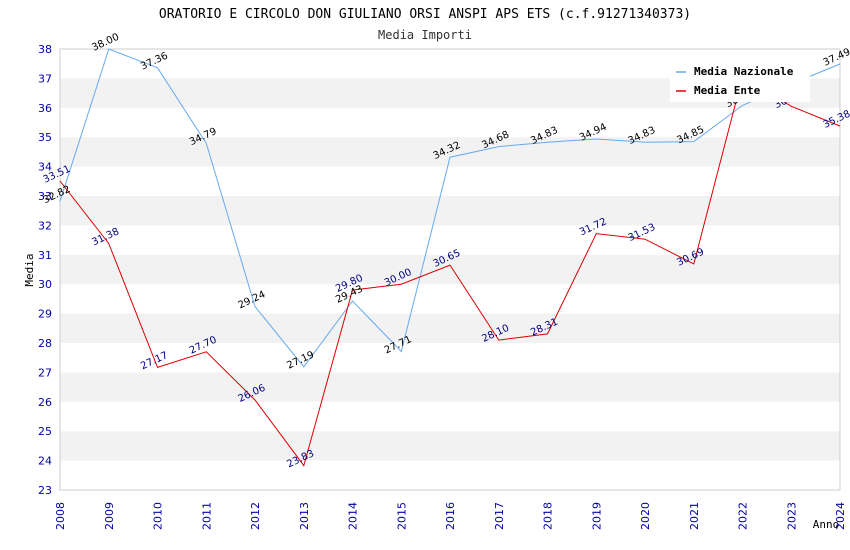 This screenshot has width=850, height=550. What do you see at coordinates (45, 461) in the screenshot?
I see `y-tick-label: 24` at bounding box center [45, 461].